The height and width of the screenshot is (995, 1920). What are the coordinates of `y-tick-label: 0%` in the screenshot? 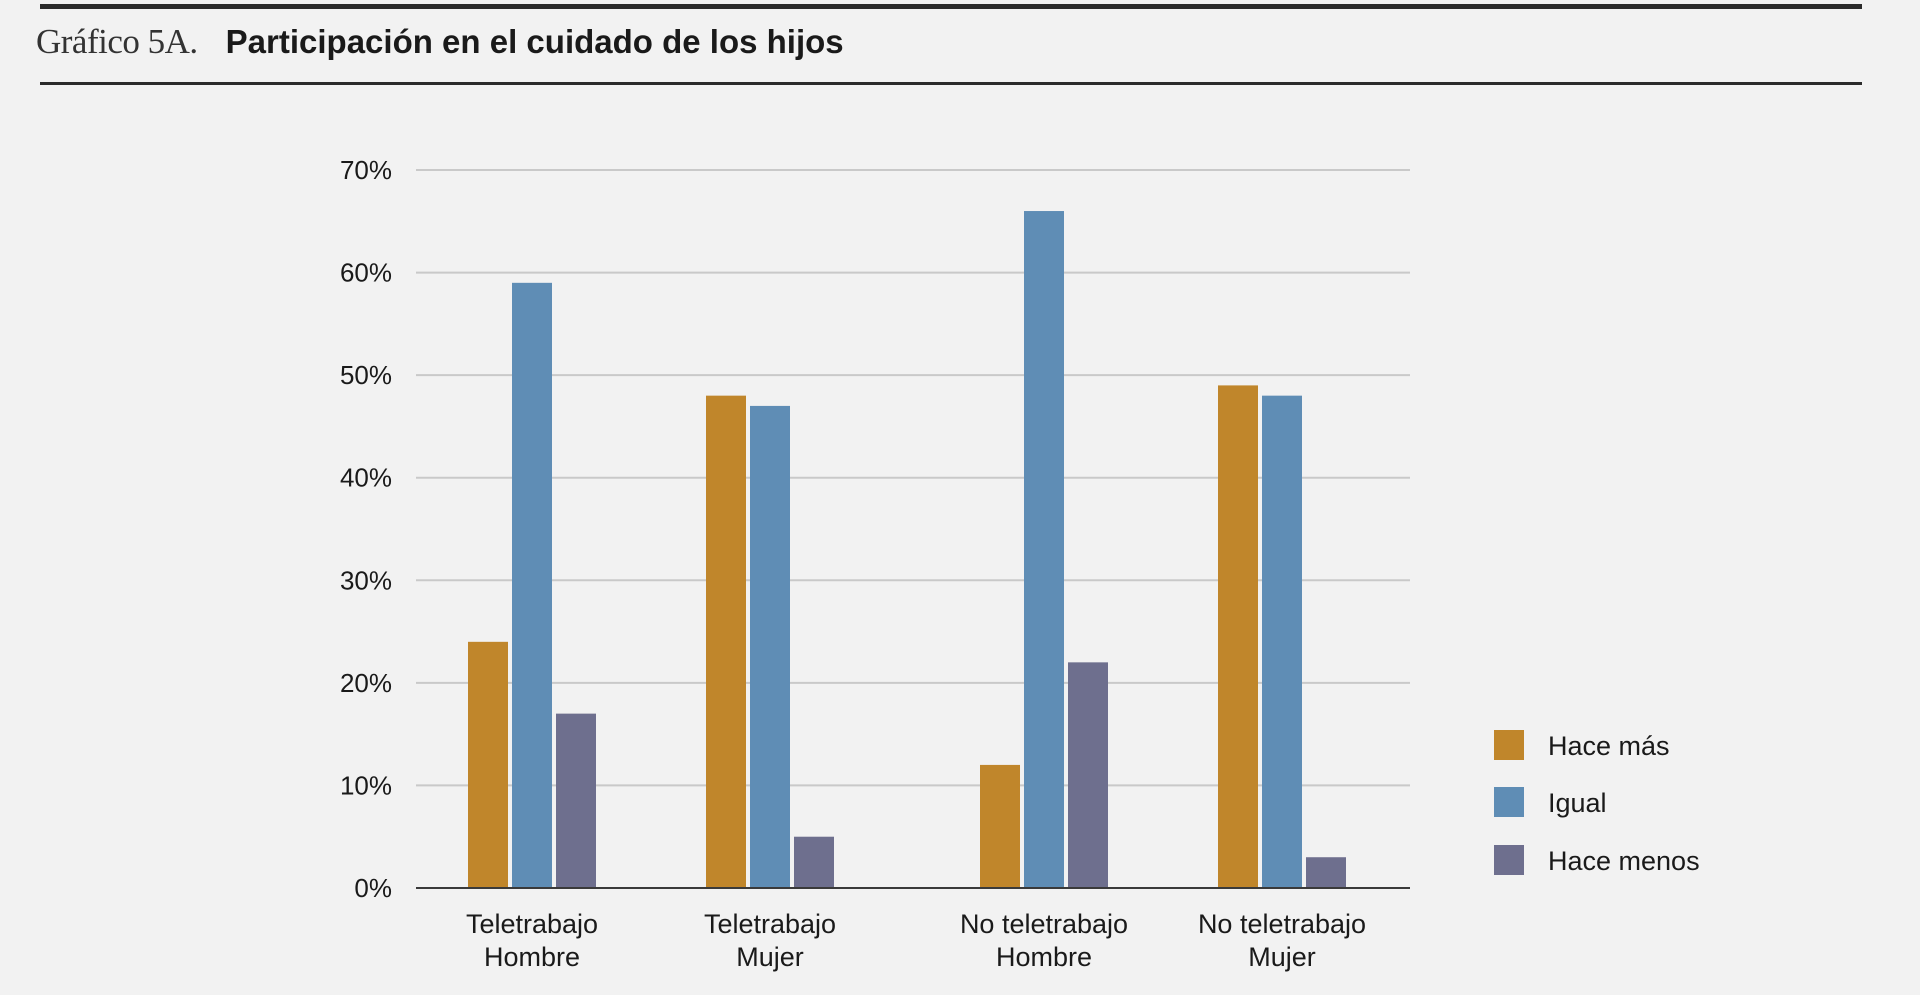 It's located at (373, 888).